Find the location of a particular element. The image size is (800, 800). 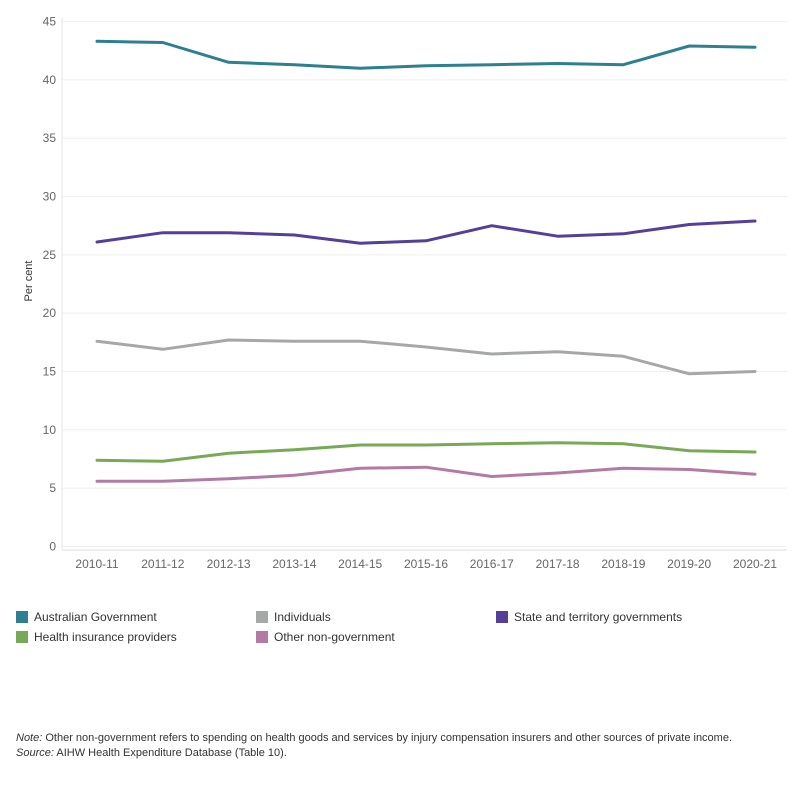

y-axis-ticks: 0 5 10 15 20 25 30 35 40 45 is located at coordinates (50, 284).